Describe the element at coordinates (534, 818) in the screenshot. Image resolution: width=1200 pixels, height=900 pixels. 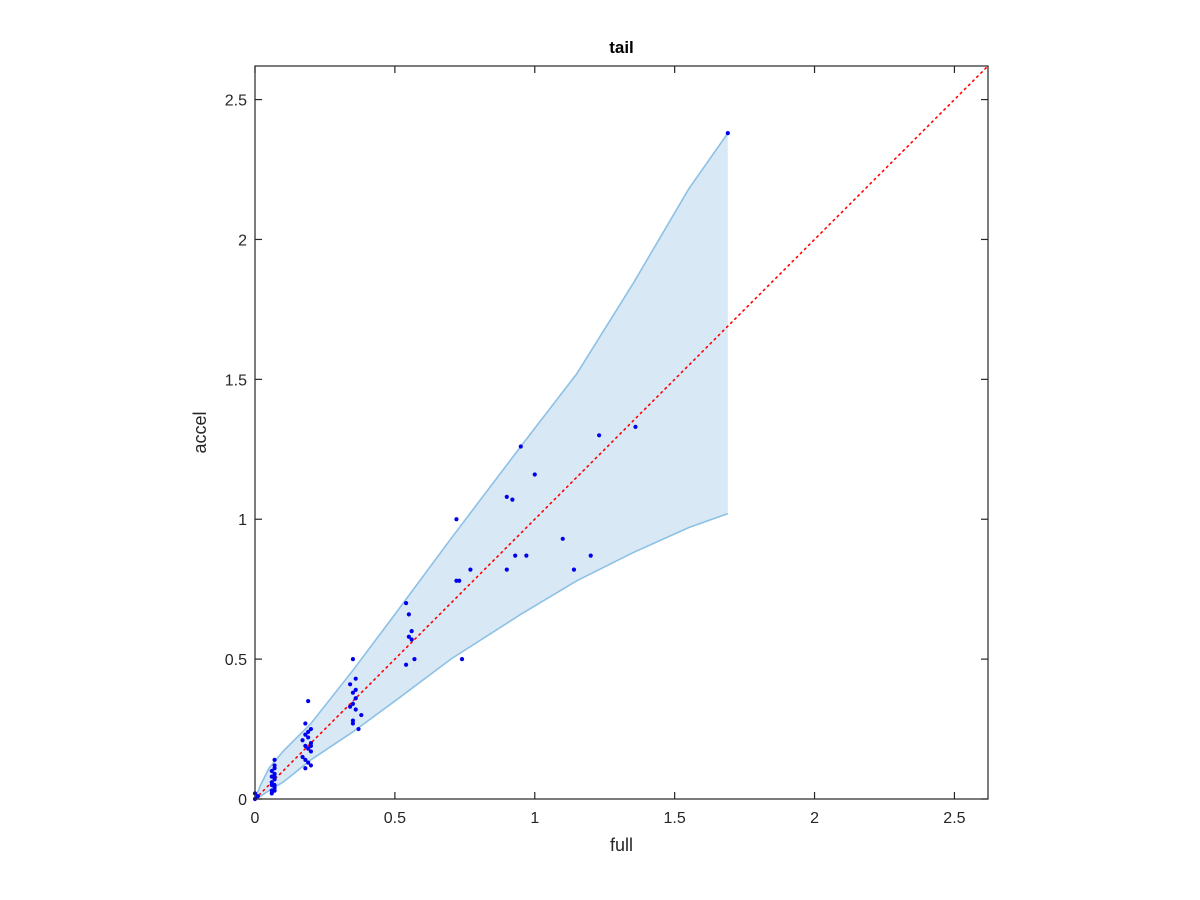
I see `x-tick-label: 1` at that location.